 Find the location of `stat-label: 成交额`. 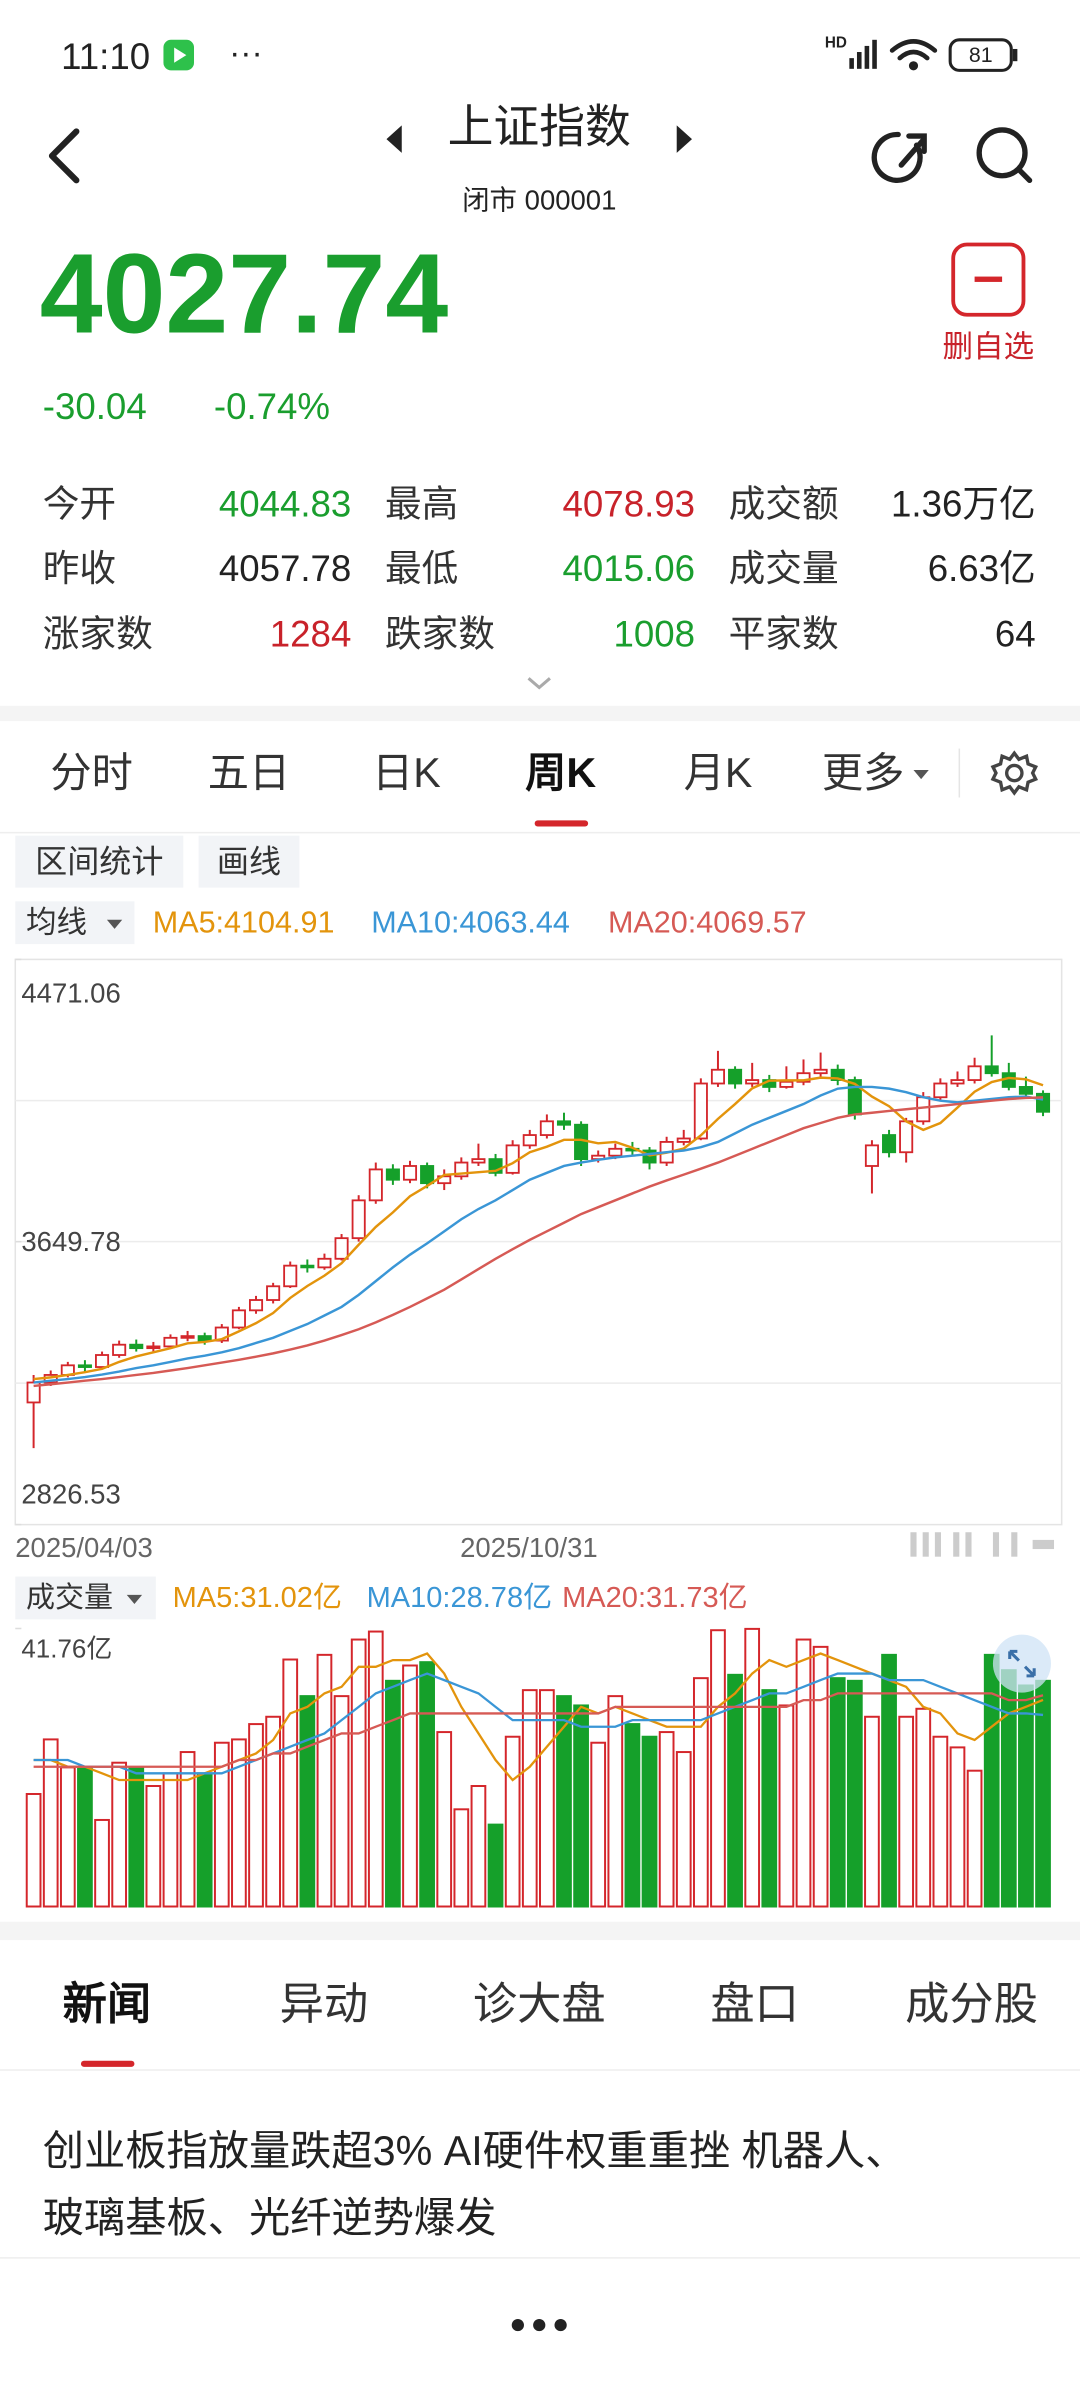

stat-label: 成交额 is located at coordinates (784, 504).